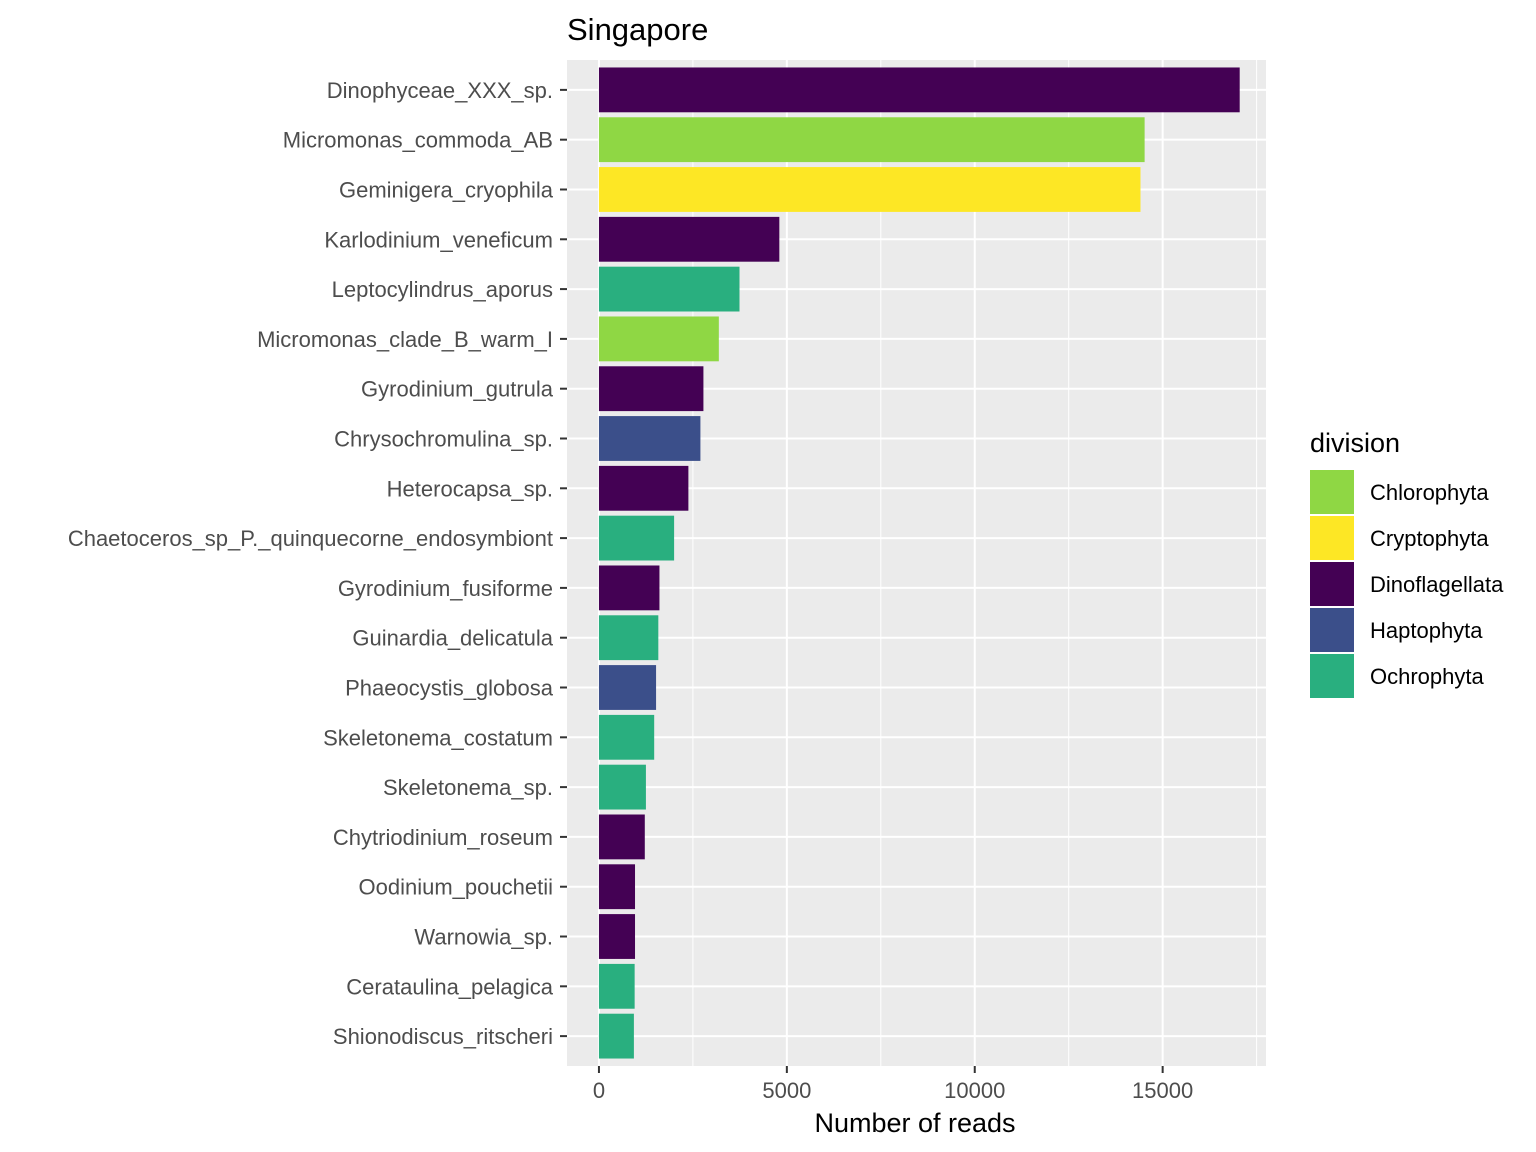  What do you see at coordinates (468, 787) in the screenshot?
I see `y-tick-label: Skeletonema_sp.` at bounding box center [468, 787].